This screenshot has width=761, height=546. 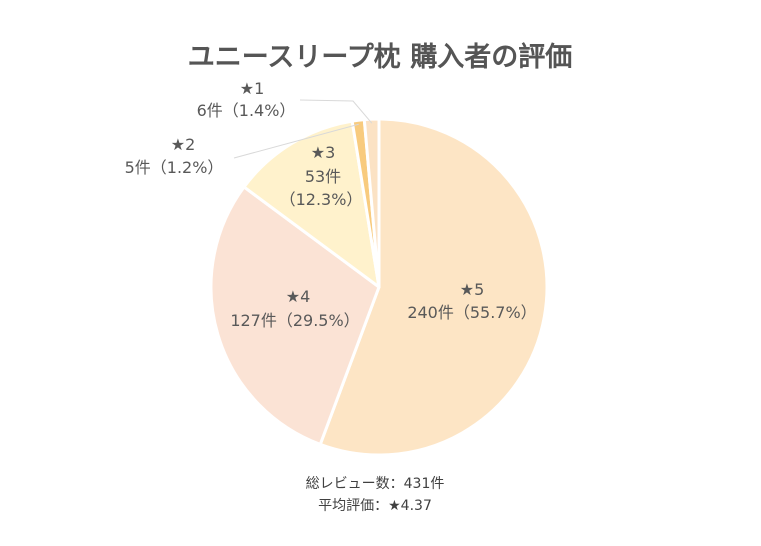 What do you see at coordinates (323, 152) in the screenshot?
I see `label-star3-name: ★3` at bounding box center [323, 152].